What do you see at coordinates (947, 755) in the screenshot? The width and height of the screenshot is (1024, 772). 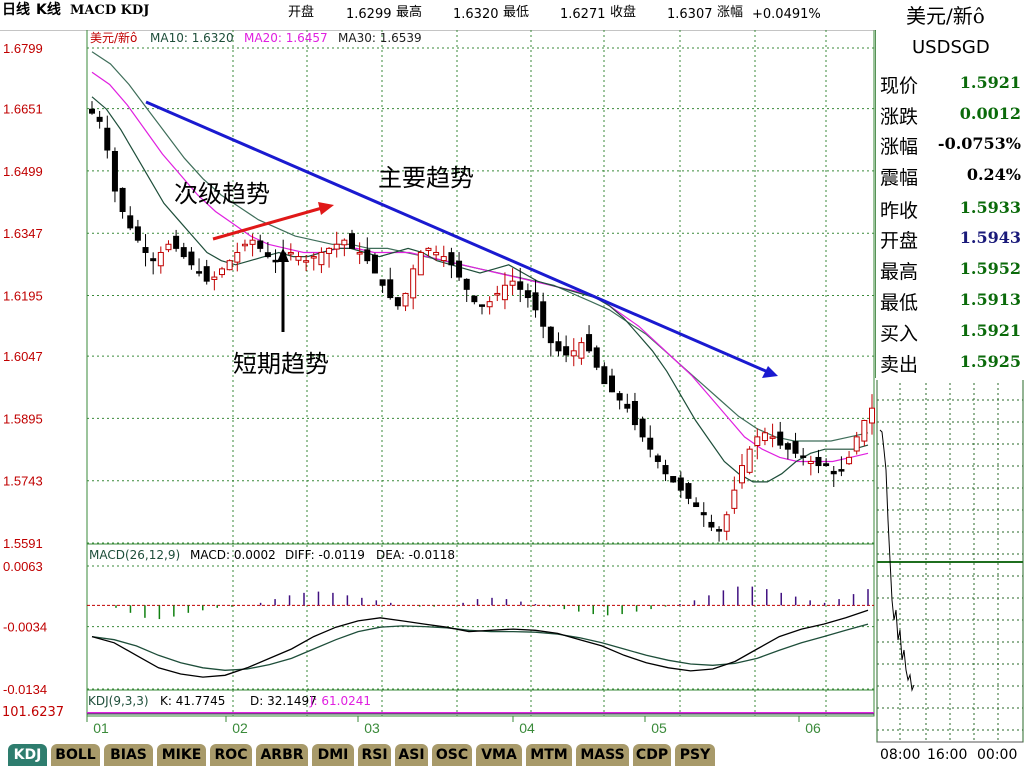 I see `side-time-1600: 16:00` at bounding box center [947, 755].